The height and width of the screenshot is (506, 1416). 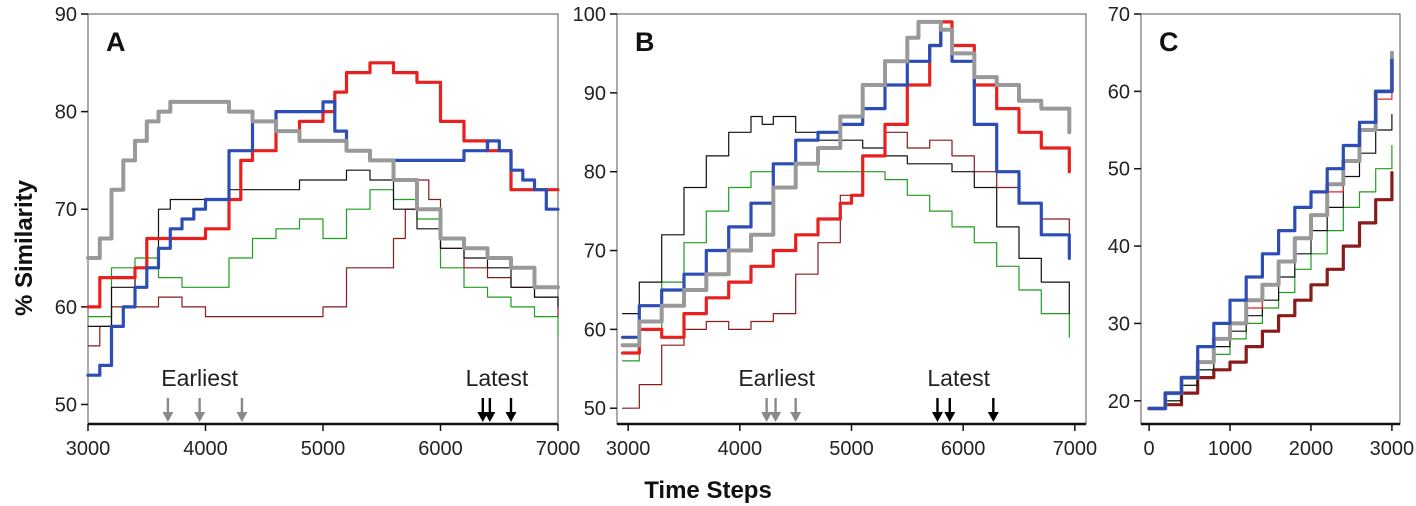 What do you see at coordinates (1311, 449) in the screenshot?
I see `x-tick-label: 2000` at bounding box center [1311, 449].